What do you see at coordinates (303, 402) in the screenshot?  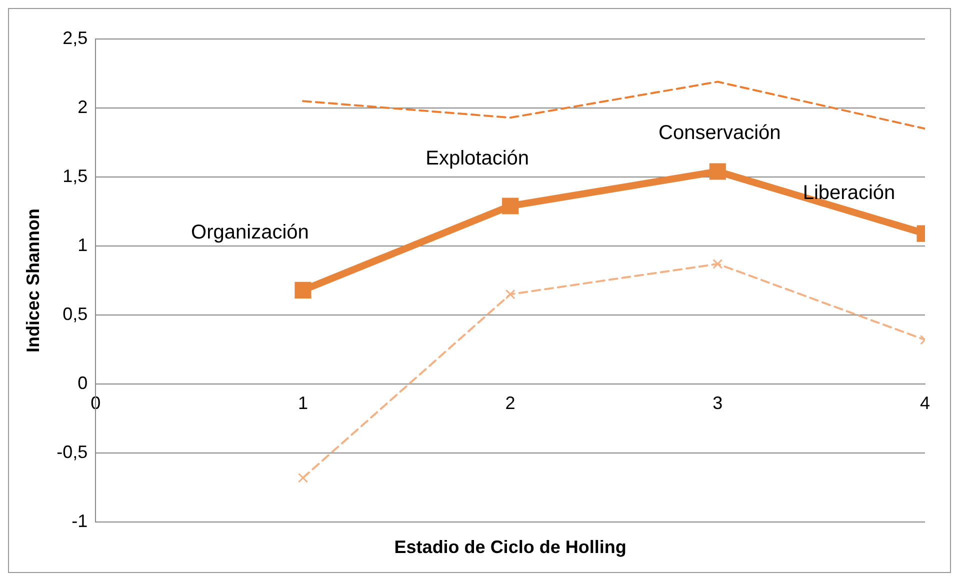 I see `x-tick-label: 1` at bounding box center [303, 402].